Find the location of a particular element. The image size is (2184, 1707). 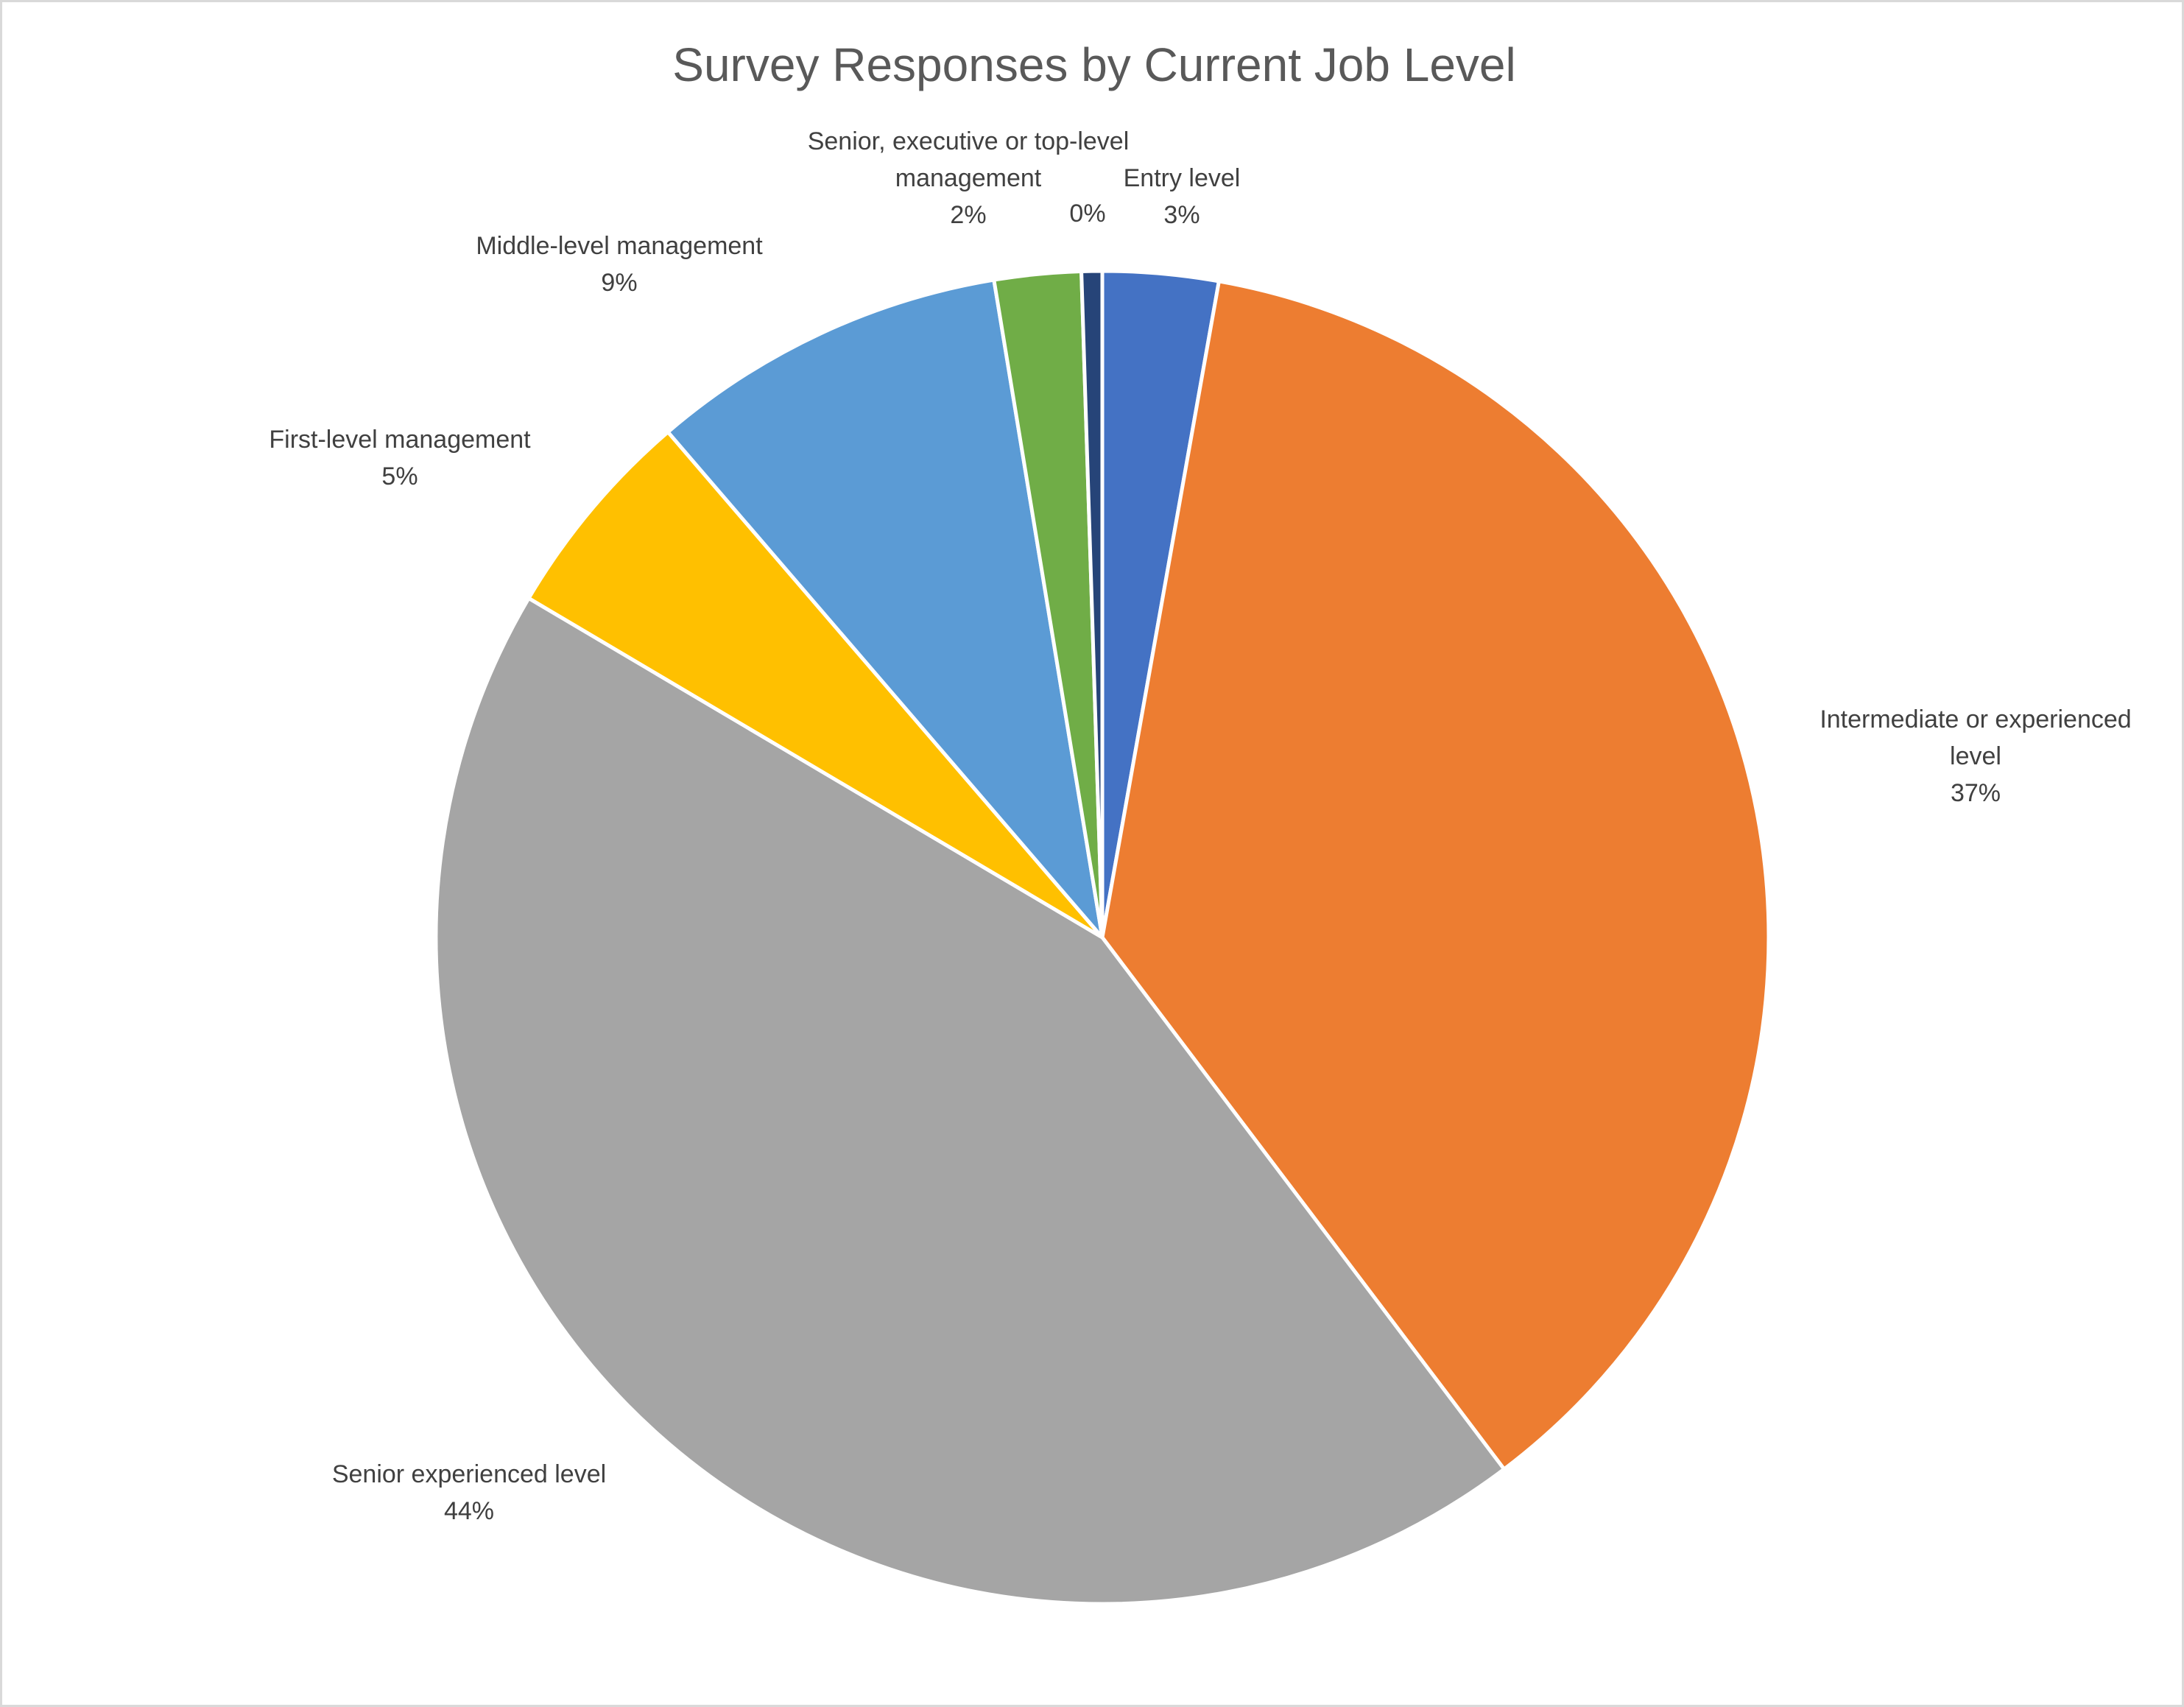

slice-category-label: Senior experienced level is located at coordinates (469, 1474).